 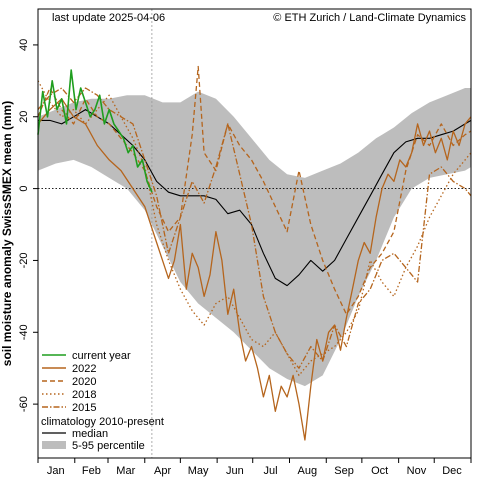 I want to click on copyright-label: © ETH Zurich / Land-Climate Dynamics, so click(x=369, y=18).